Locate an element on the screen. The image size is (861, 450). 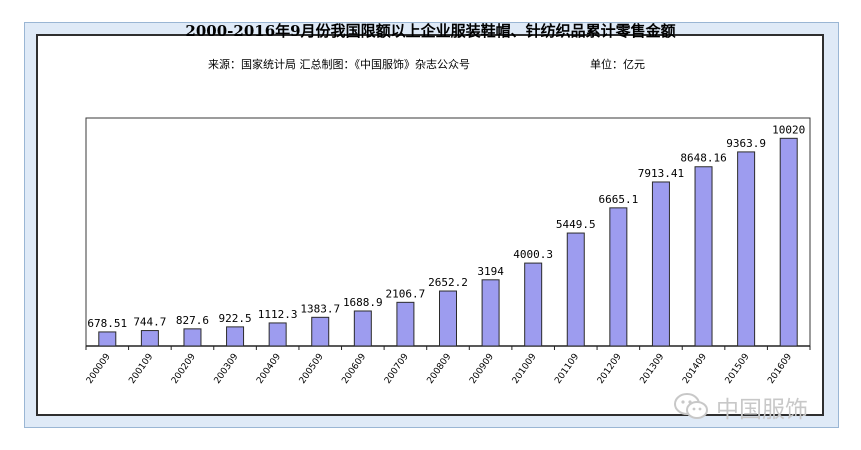
bar-value-label: 2652.2 is located at coordinates (448, 282).